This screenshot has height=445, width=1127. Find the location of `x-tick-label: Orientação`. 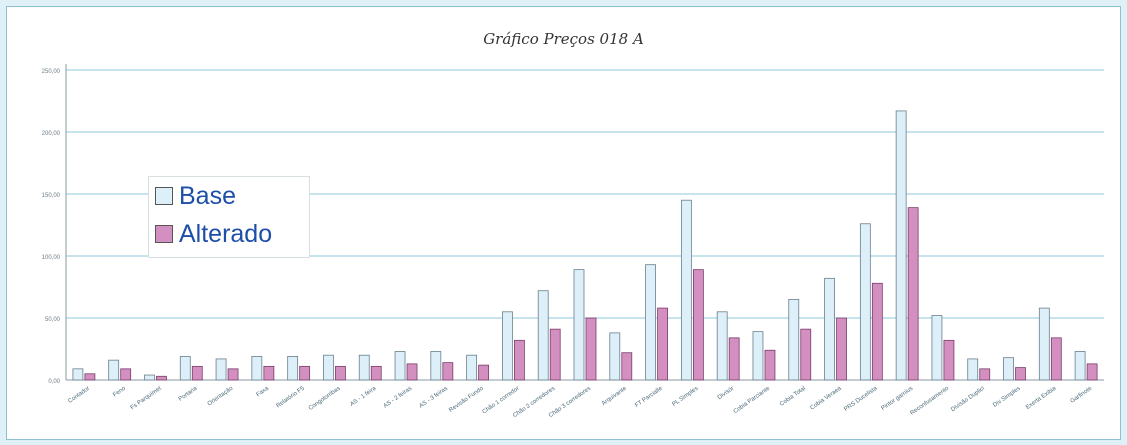

x-tick-label: Orientação is located at coordinates (221, 396).